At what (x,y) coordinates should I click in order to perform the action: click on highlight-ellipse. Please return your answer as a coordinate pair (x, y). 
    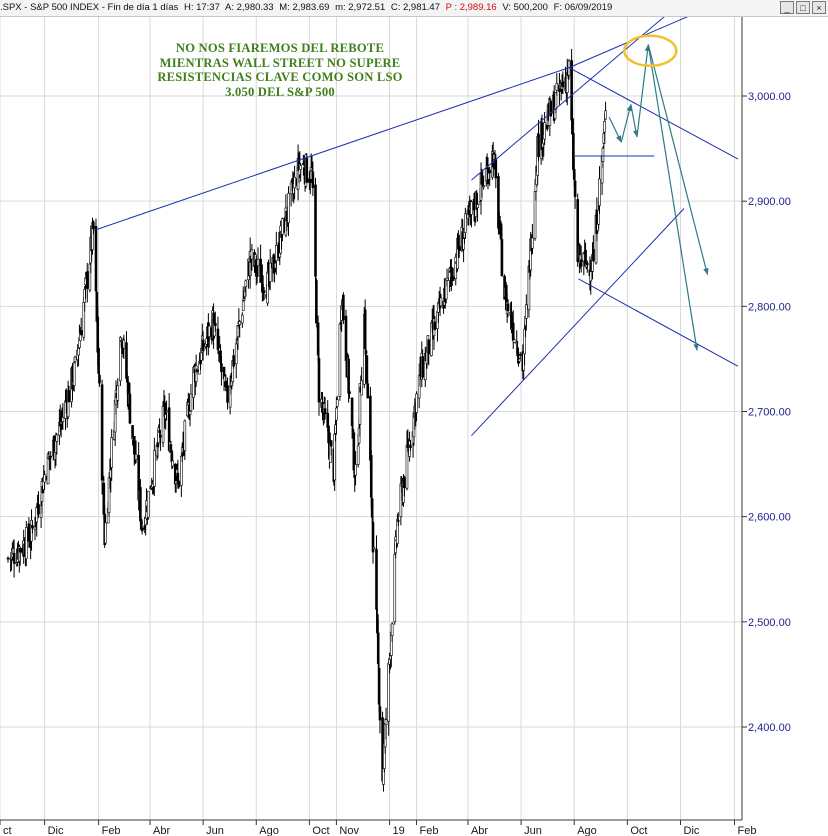
    Looking at the image, I should click on (650, 51).